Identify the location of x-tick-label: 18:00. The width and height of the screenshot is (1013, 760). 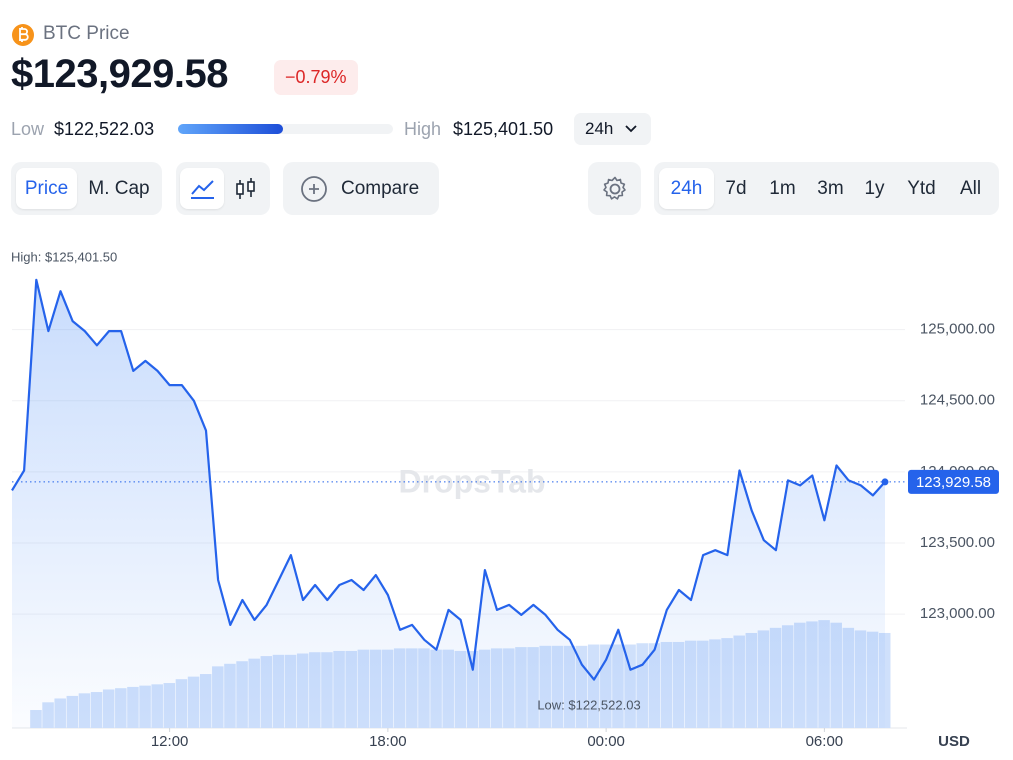
(388, 741).